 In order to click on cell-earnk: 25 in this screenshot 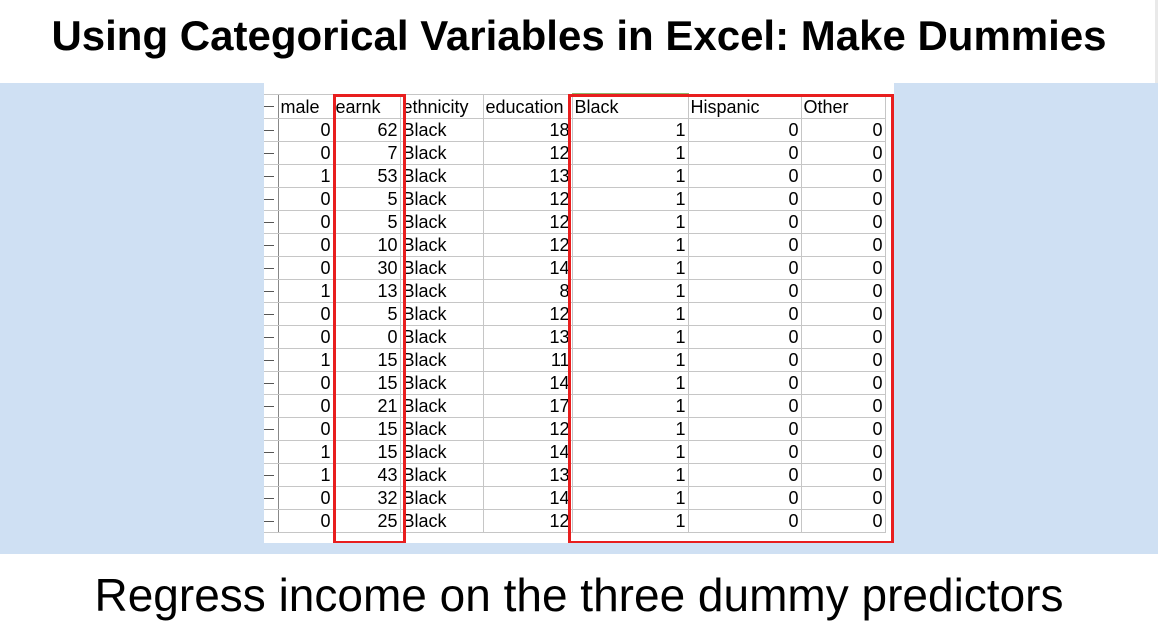, I will do `click(366, 521)`.